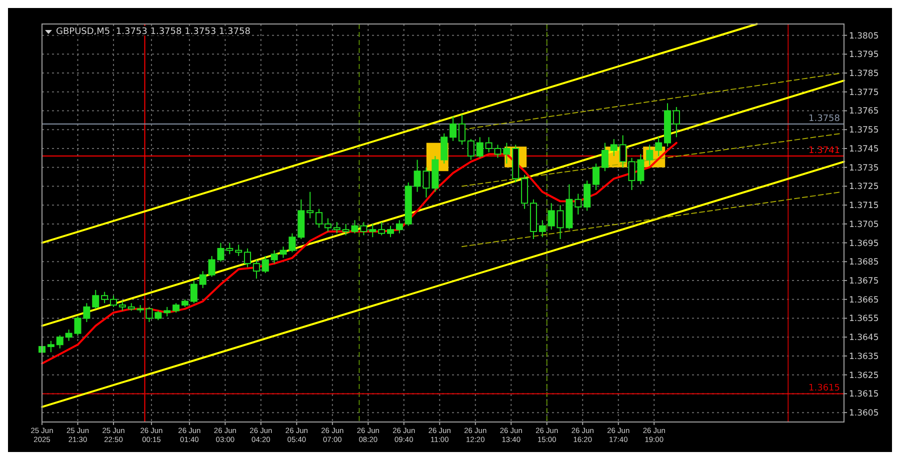 Image resolution: width=900 pixels, height=460 pixels. I want to click on y-tick-label: 1.3645, so click(864, 338).